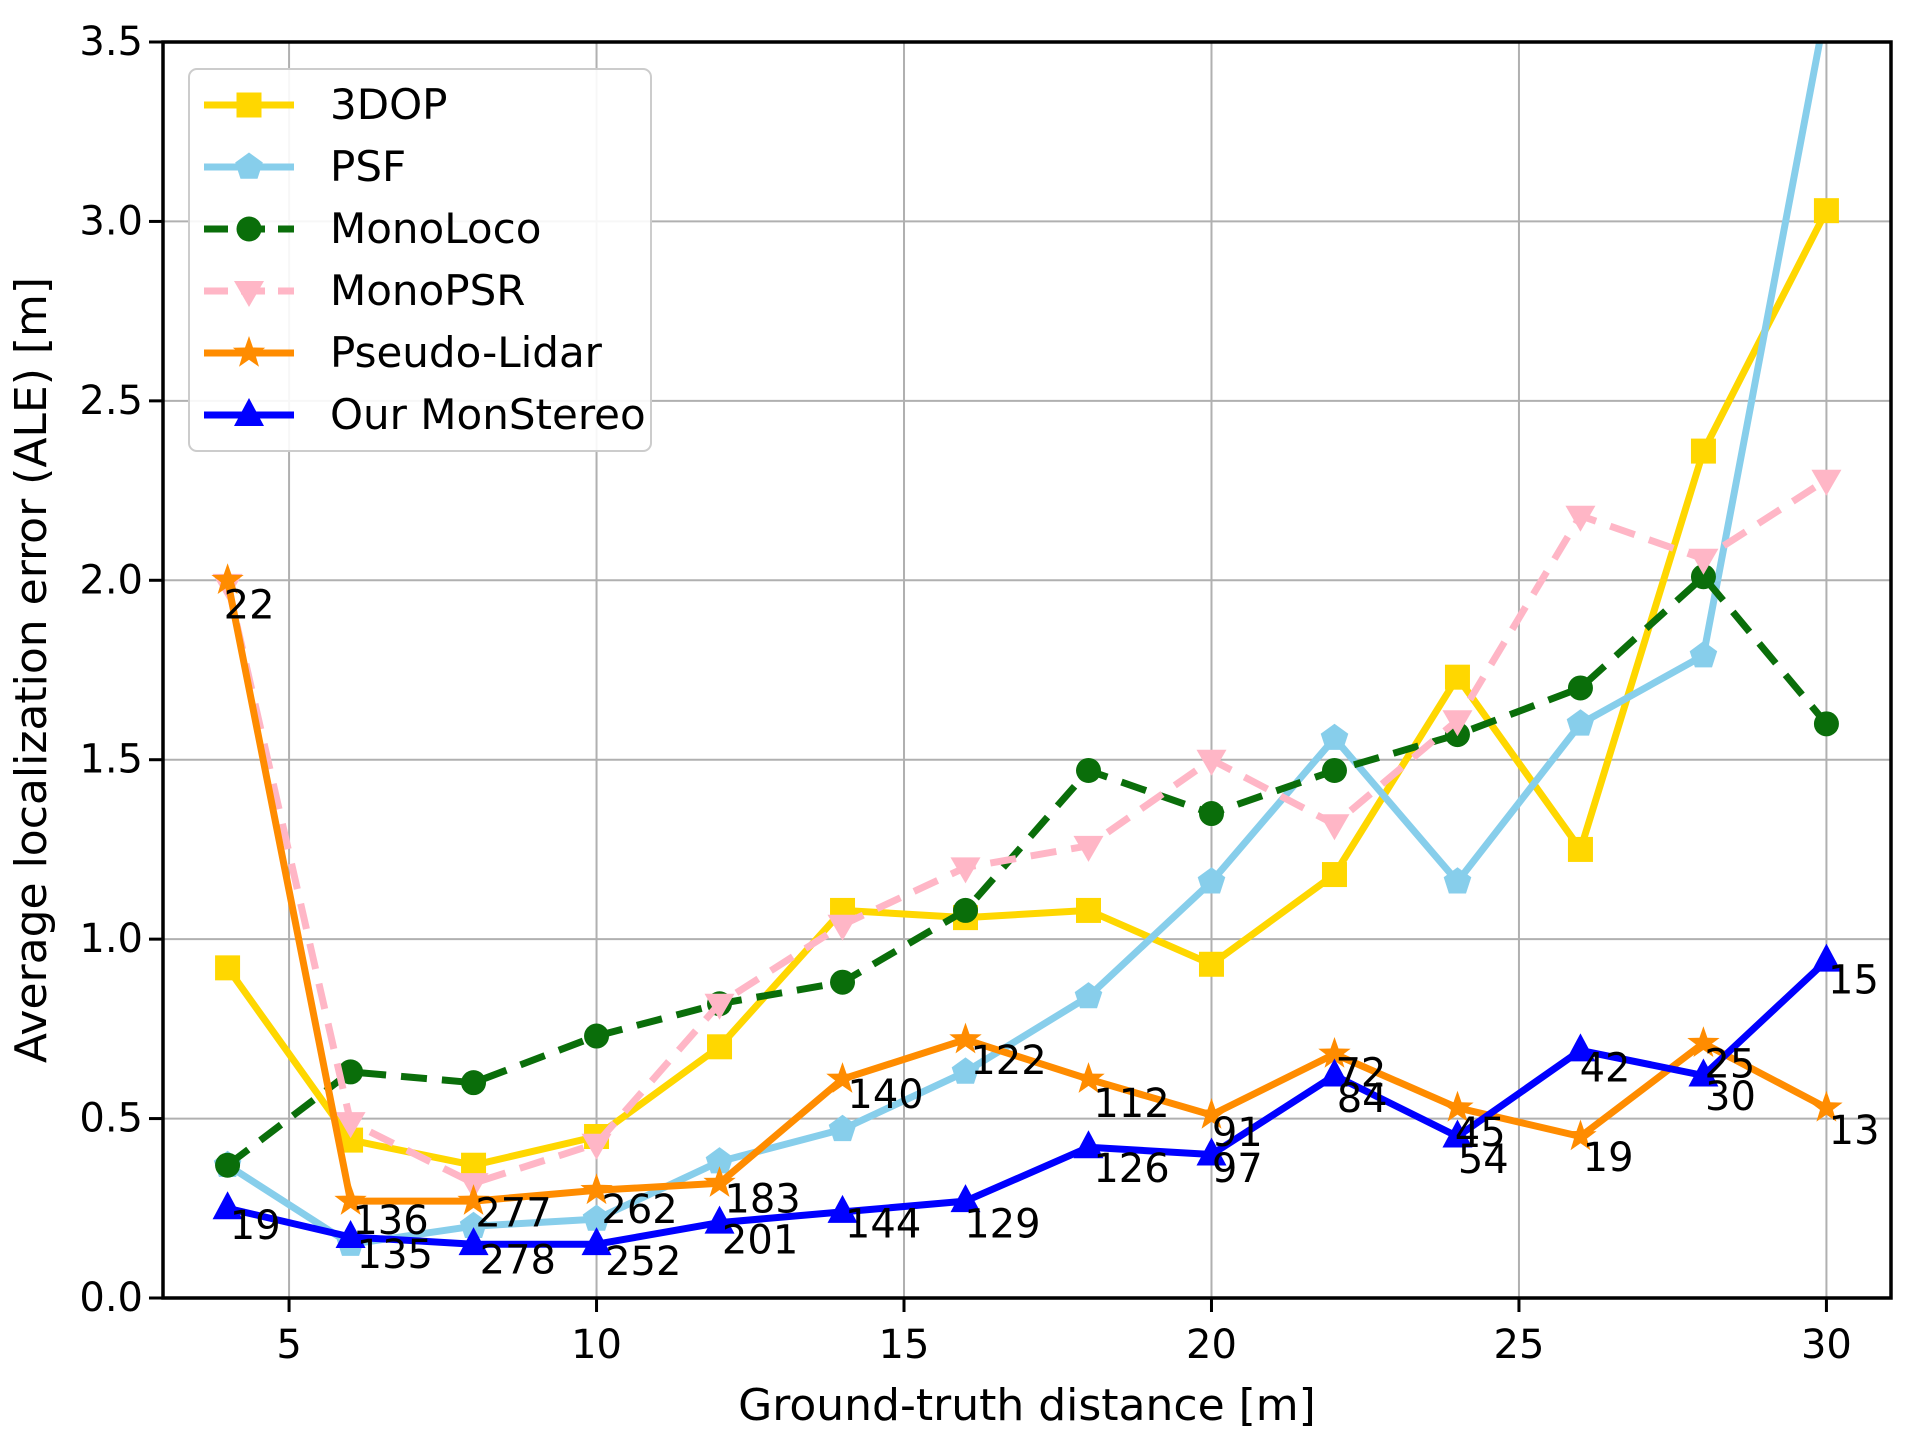 This screenshot has height=1440, width=1920. I want to click on annotation-label: 42, so click(1605, 1068).